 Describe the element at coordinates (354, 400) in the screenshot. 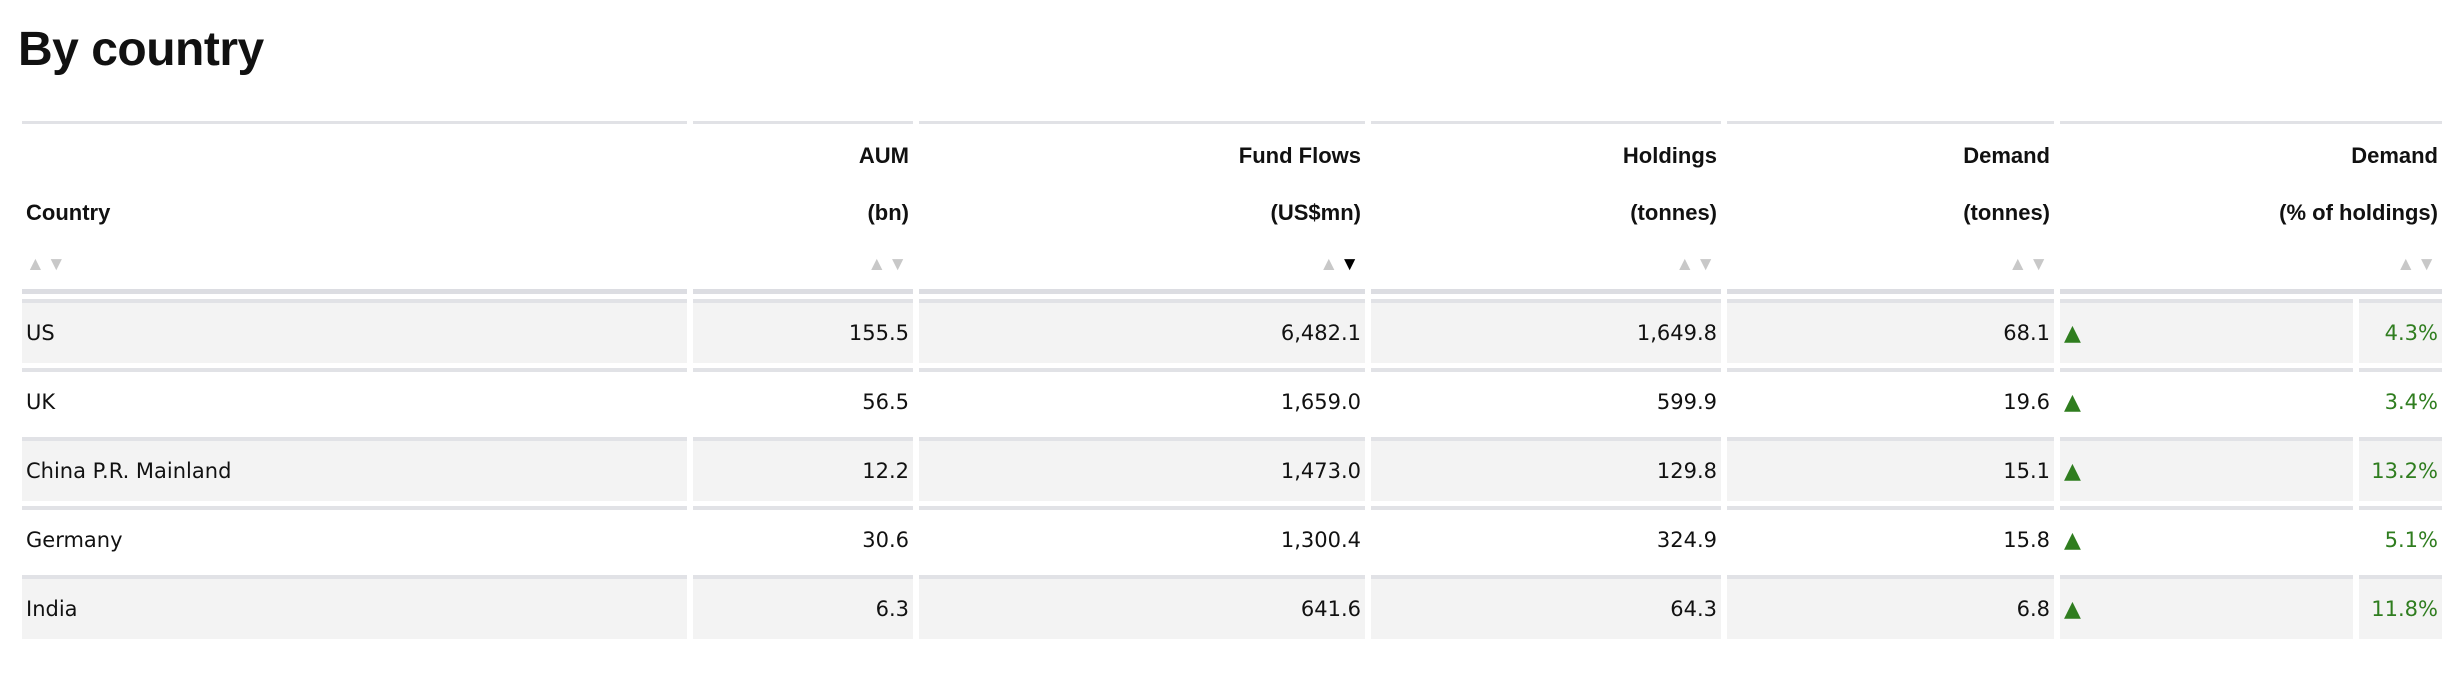

I see `cell-country: UK` at that location.